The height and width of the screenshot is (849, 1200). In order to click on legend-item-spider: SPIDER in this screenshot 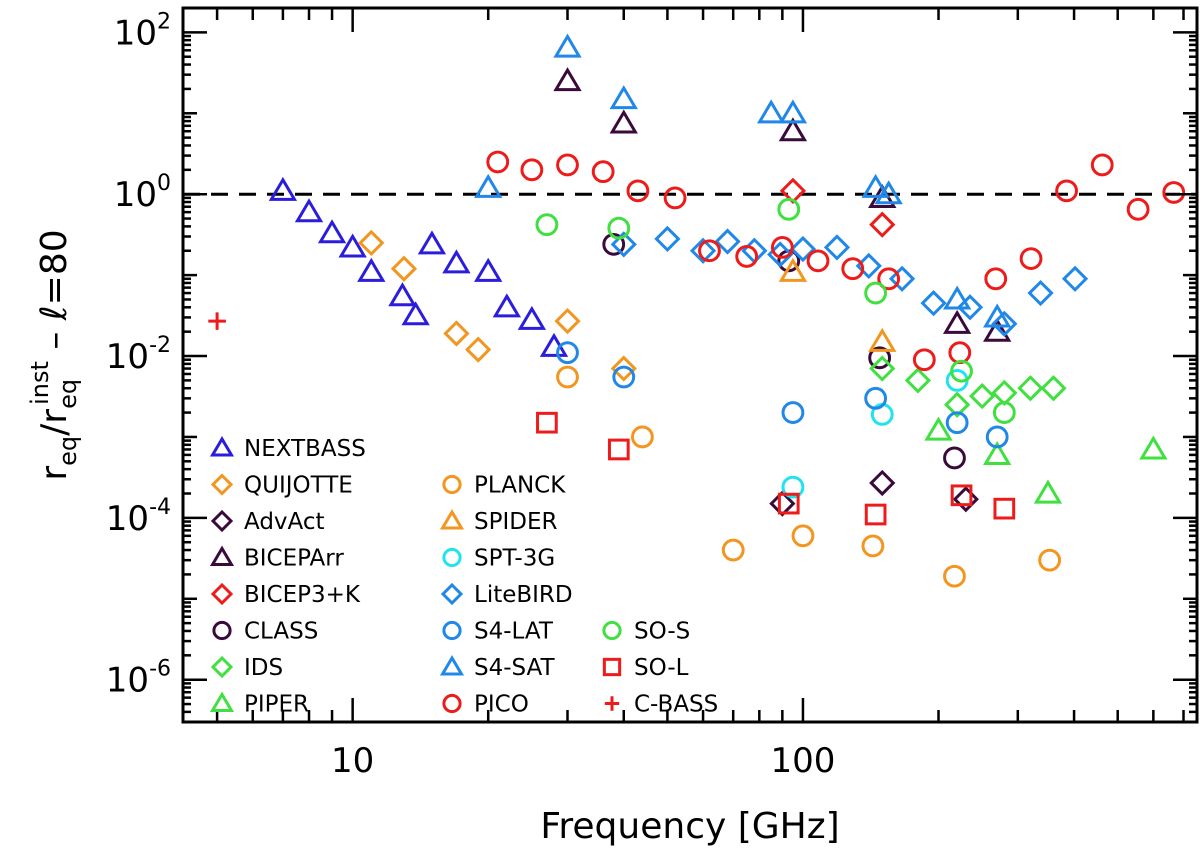, I will do `click(498, 522)`.